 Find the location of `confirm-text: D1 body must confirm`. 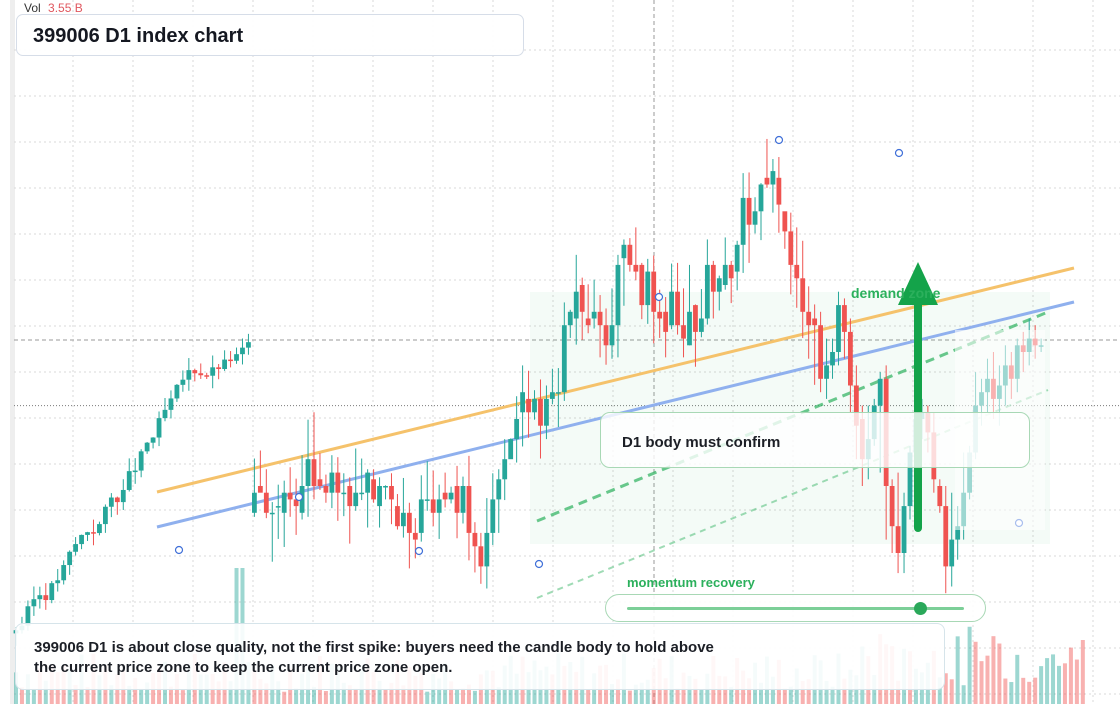

confirm-text: D1 body must confirm is located at coordinates (701, 442).